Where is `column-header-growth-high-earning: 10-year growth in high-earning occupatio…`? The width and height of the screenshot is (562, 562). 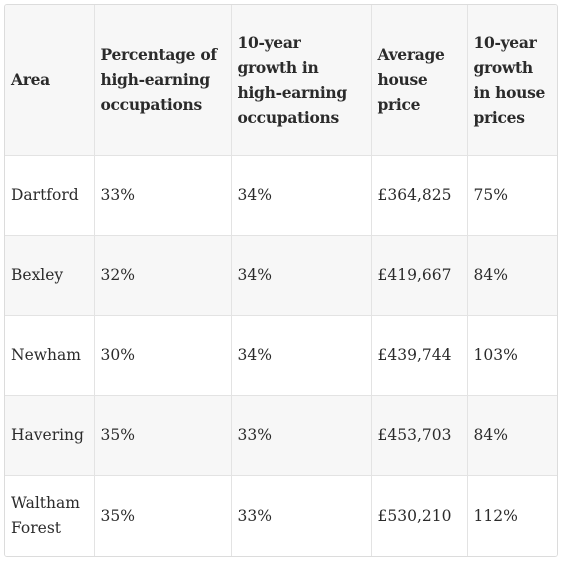
column-header-growth-high-earning: 10-year growth in high-earning occupatio… is located at coordinates (301, 80).